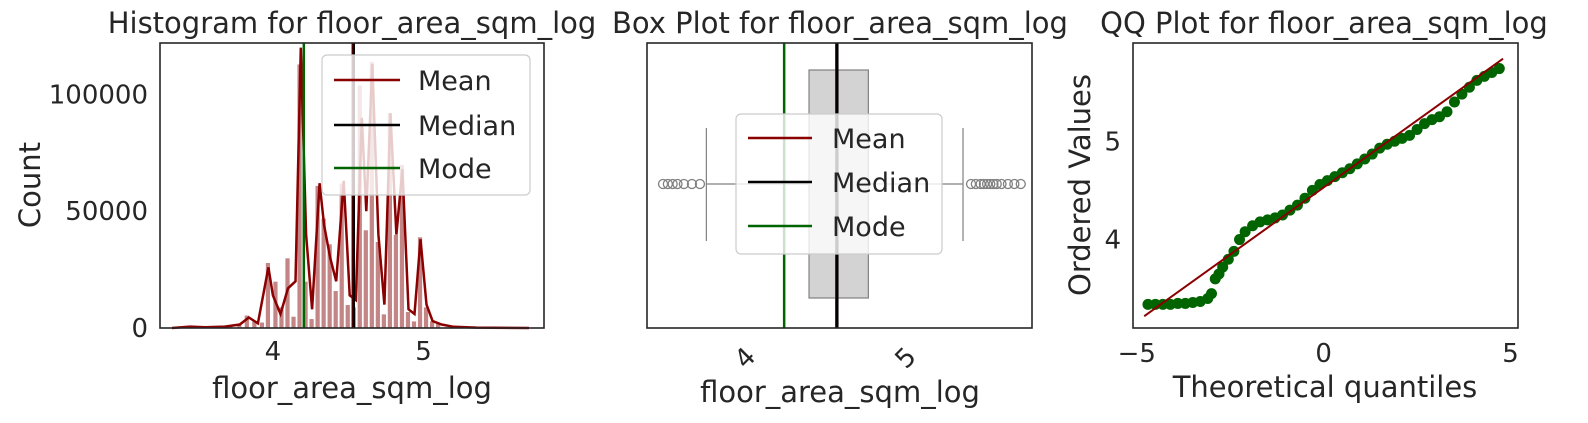  I want to click on histogram-ytick-label-0: 0, so click(139, 329).